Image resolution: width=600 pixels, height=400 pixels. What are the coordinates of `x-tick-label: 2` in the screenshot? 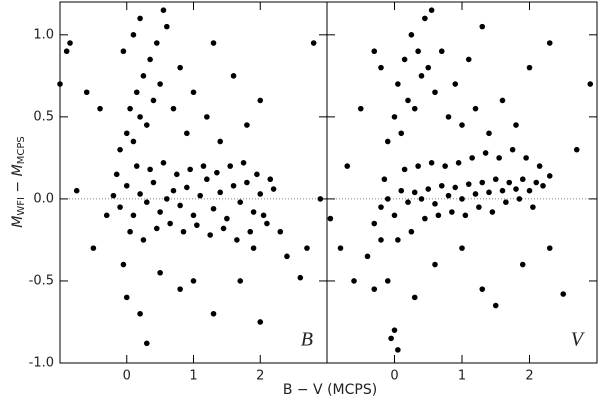 It's located at (529, 376).